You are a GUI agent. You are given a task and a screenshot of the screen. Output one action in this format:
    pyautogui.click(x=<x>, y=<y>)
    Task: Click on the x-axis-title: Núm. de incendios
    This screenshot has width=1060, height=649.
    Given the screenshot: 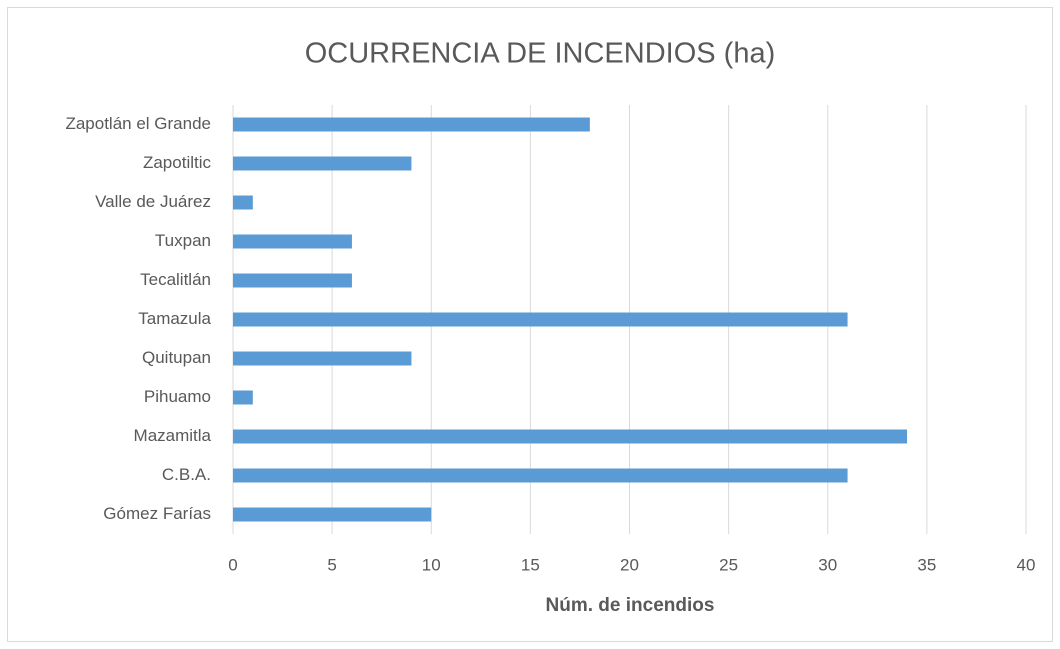 What is the action you would take?
    pyautogui.click(x=630, y=605)
    